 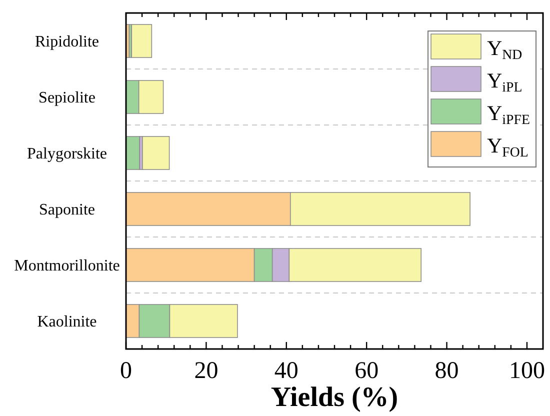 What do you see at coordinates (504, 49) in the screenshot?
I see `legend-label: Y$_{ND}$` at bounding box center [504, 49].